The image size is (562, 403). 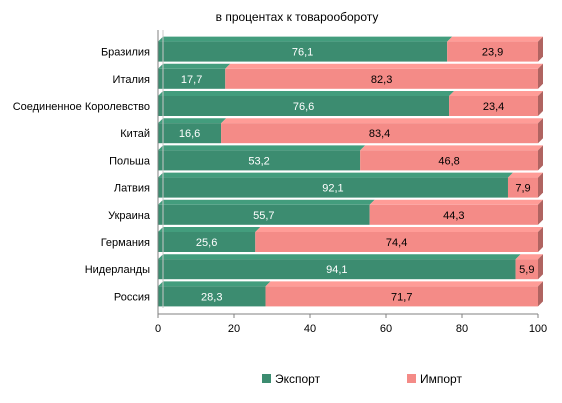 What do you see at coordinates (130, 161) in the screenshot?
I see `category-label: Польша` at bounding box center [130, 161].